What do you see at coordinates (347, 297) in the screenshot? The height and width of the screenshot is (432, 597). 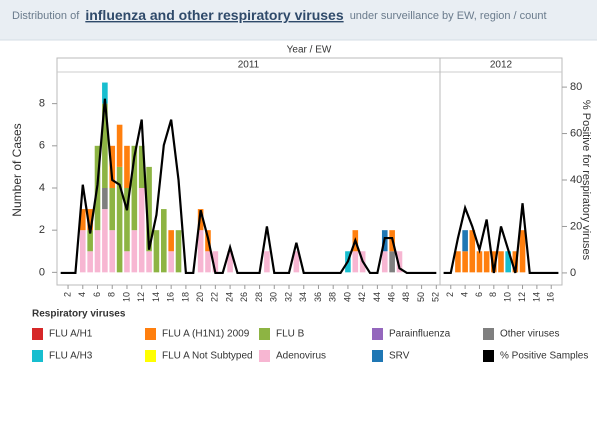 I see `x-tick-label: 40` at bounding box center [347, 297].